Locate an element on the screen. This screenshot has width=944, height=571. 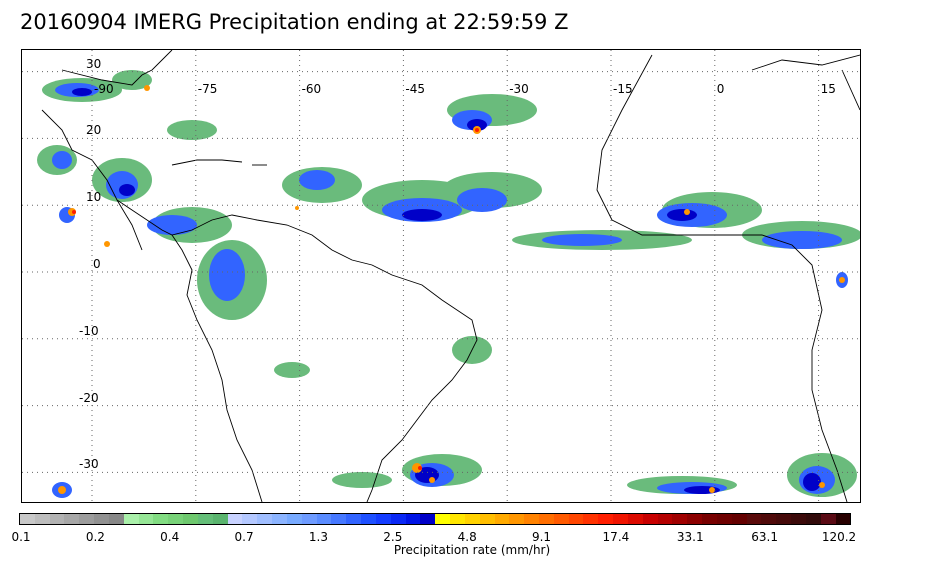
lon-label: -15 is located at coordinates (623, 89).